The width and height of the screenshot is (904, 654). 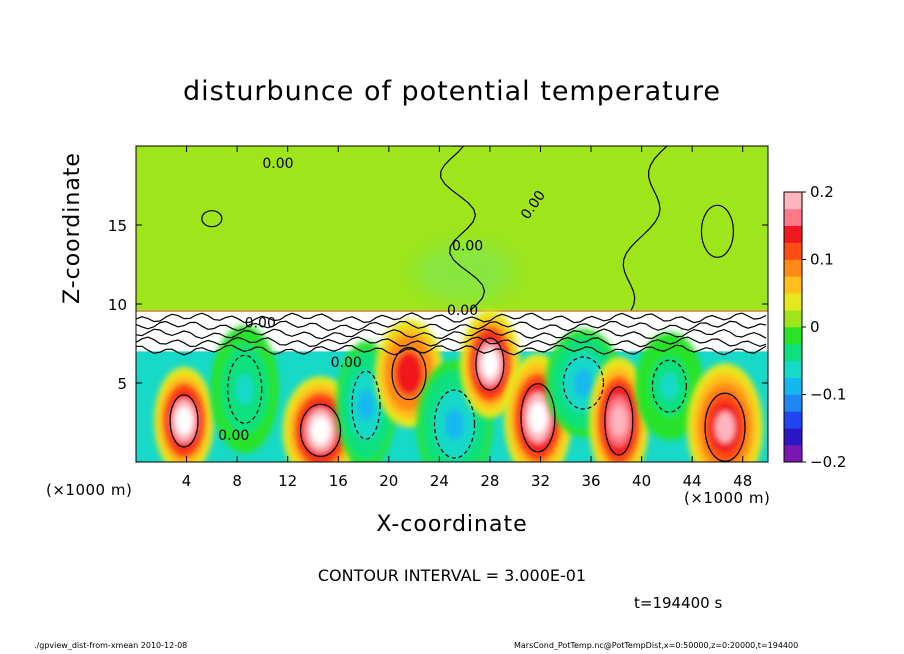 What do you see at coordinates (117, 226) in the screenshot?
I see `y-tick-label: 15` at bounding box center [117, 226].